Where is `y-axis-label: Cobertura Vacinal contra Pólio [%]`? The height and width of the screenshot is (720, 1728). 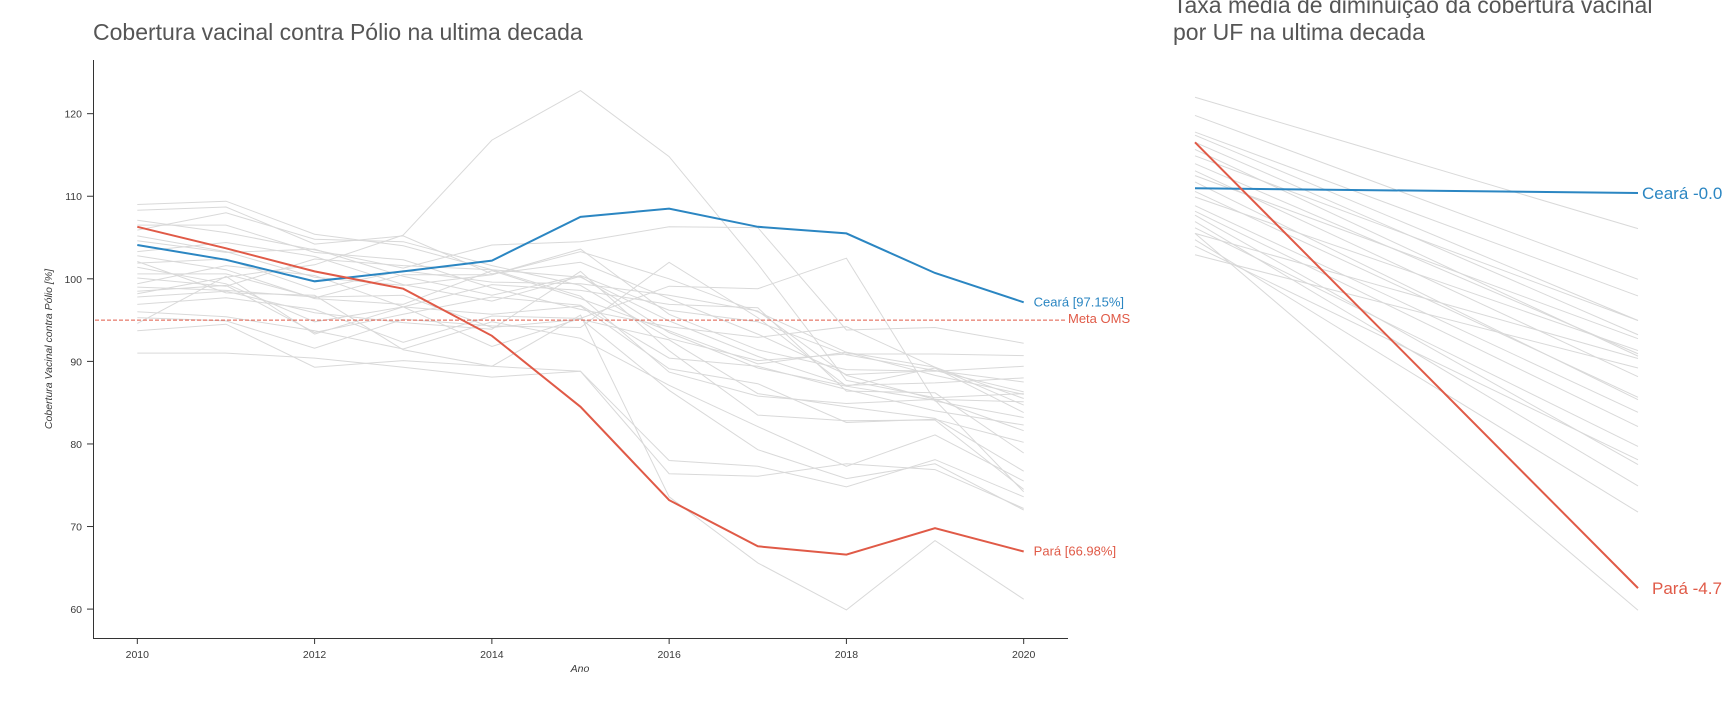 y-axis-label: Cobertura Vacinal contra Pólio [%] is located at coordinates (49, 348).